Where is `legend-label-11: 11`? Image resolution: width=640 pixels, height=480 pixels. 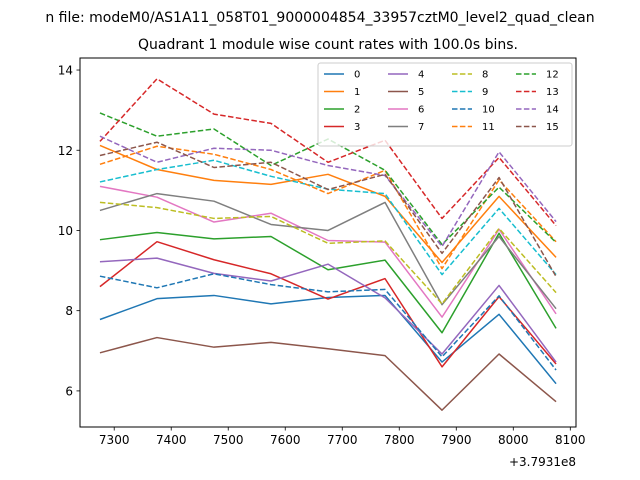
legend-label-11: 11 is located at coordinates (488, 127).